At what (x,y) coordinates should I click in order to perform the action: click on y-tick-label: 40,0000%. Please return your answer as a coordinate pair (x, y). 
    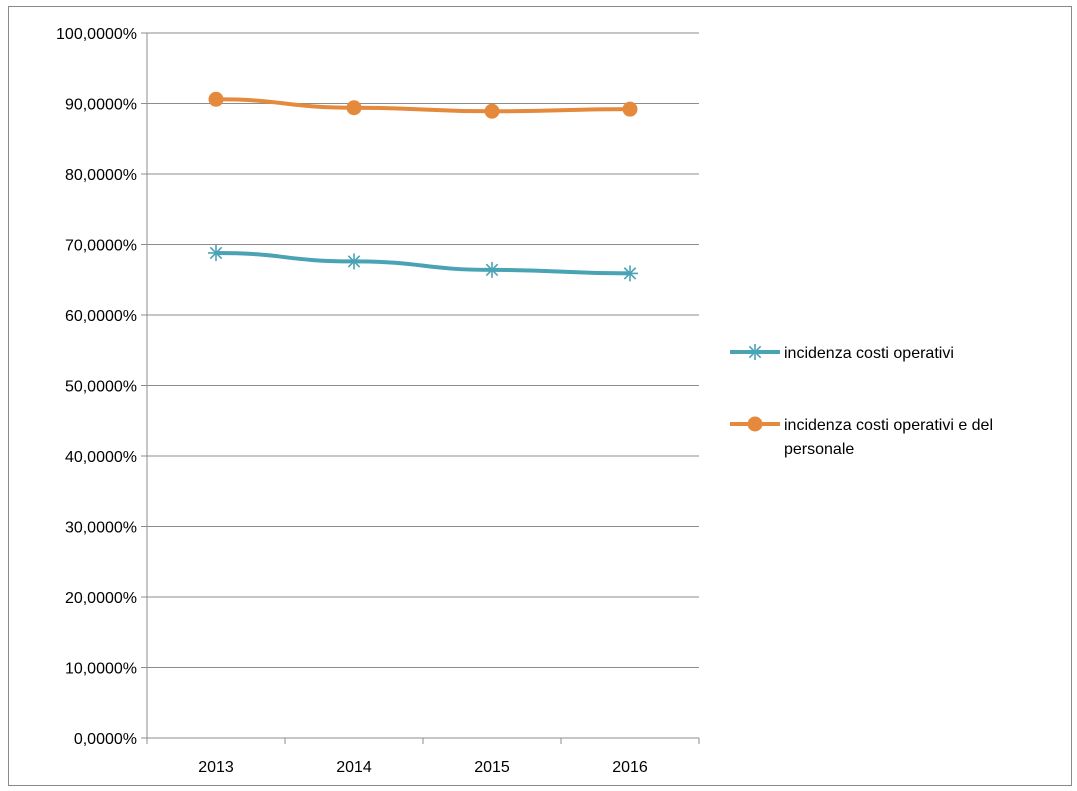
    Looking at the image, I should click on (101, 457).